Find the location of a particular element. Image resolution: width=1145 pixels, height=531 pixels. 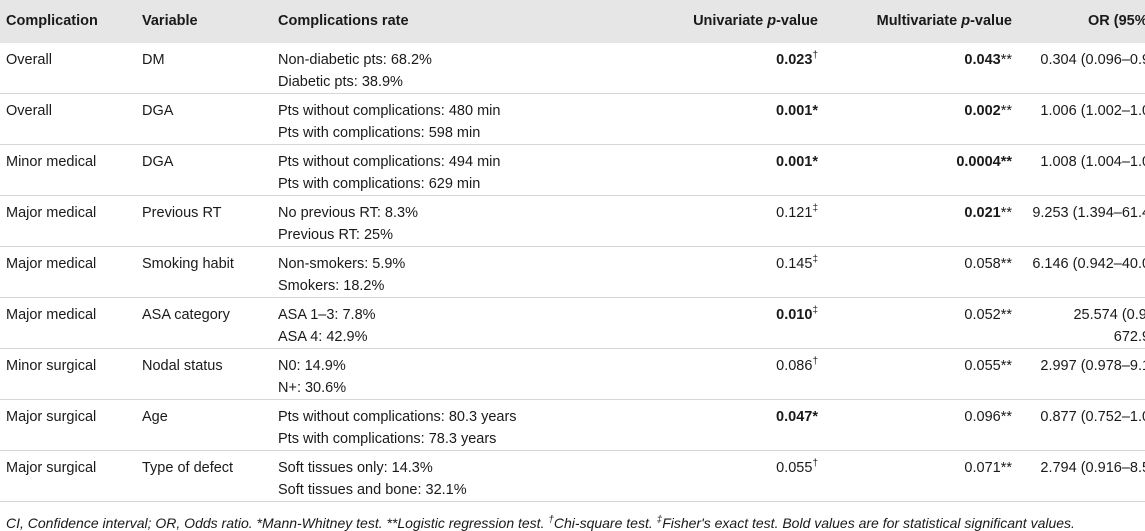

cell-univariate: 0.121‡ is located at coordinates (747, 221).